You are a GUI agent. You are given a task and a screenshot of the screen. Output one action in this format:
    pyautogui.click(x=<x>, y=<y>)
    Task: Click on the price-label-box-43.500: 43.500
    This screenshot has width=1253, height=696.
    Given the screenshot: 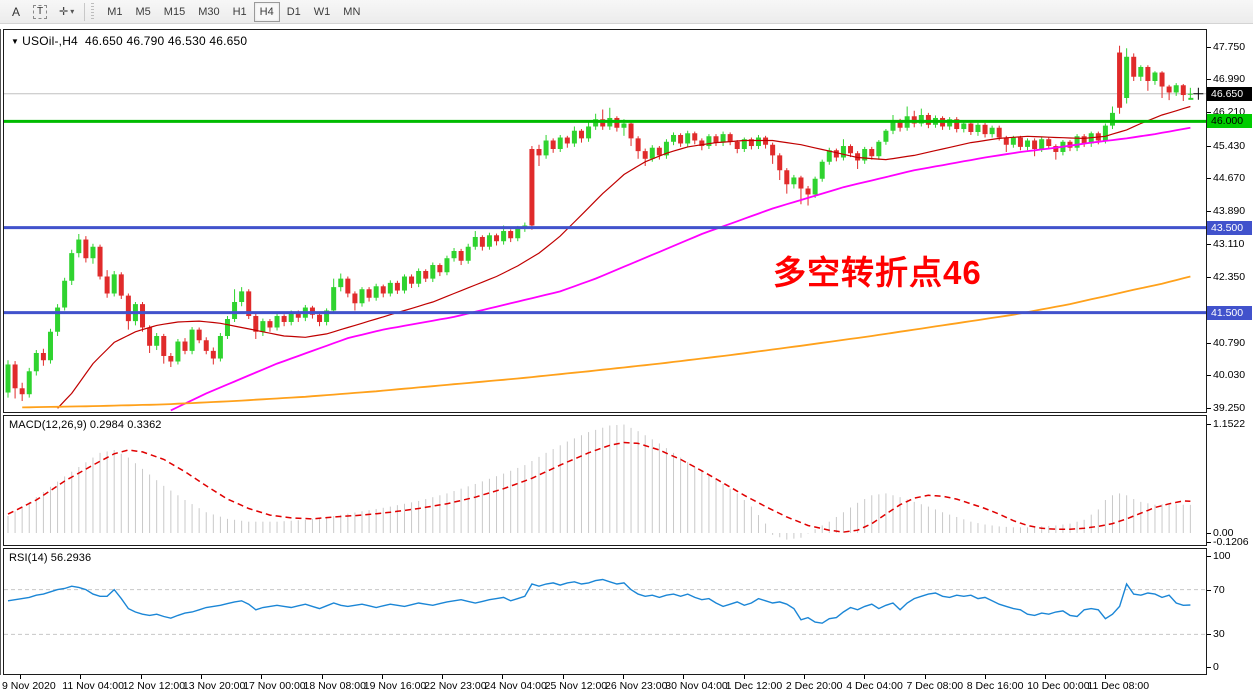 What is the action you would take?
    pyautogui.click(x=1229, y=227)
    